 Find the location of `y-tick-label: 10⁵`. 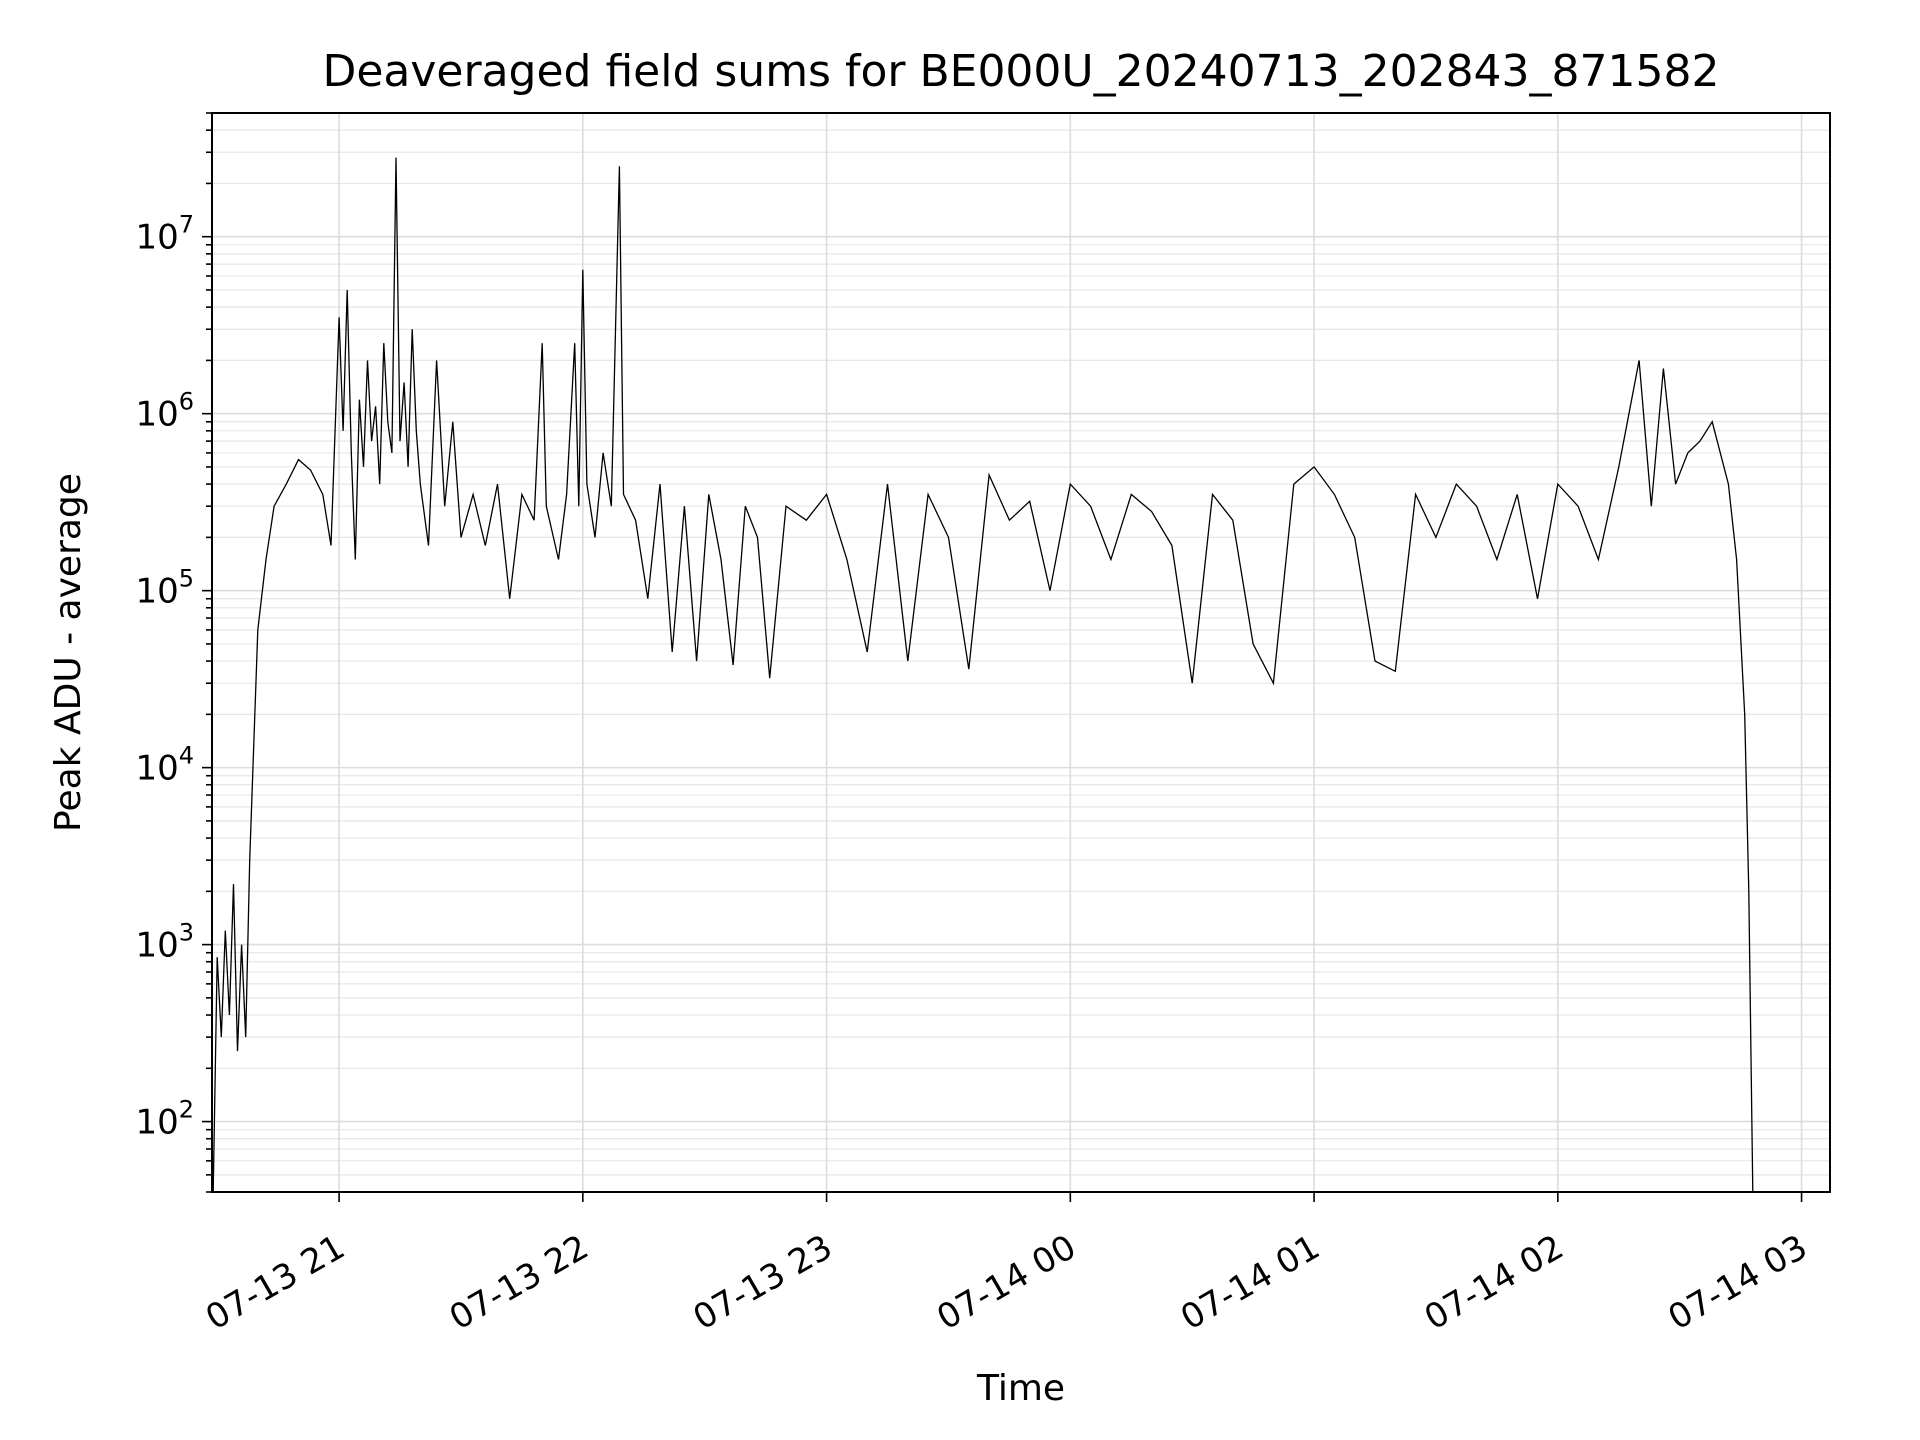

y-tick-label: 10⁵ is located at coordinates (164, 588).